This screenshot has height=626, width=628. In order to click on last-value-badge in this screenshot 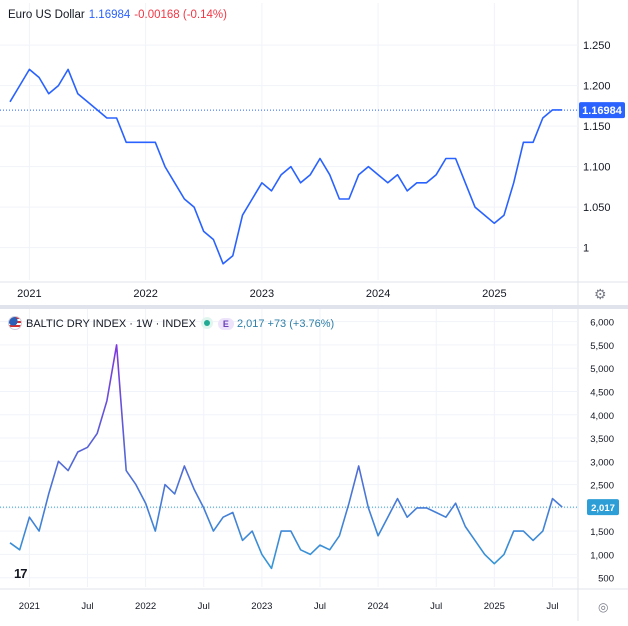, I will do `click(602, 110)`.